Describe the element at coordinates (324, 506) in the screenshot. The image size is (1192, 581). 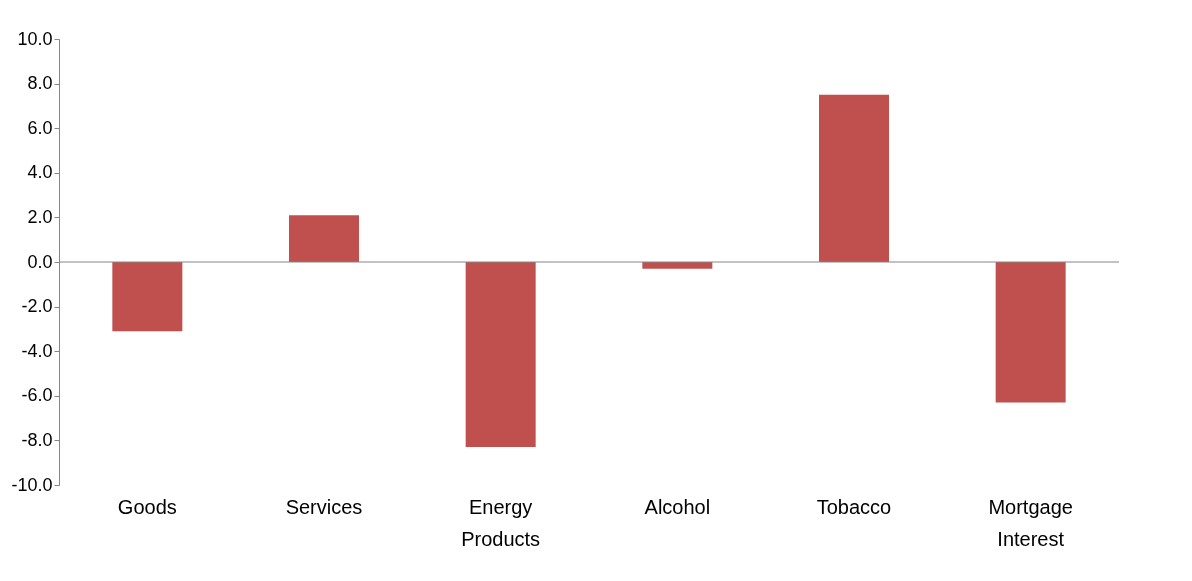
I see `x-tick-label: Services` at that location.